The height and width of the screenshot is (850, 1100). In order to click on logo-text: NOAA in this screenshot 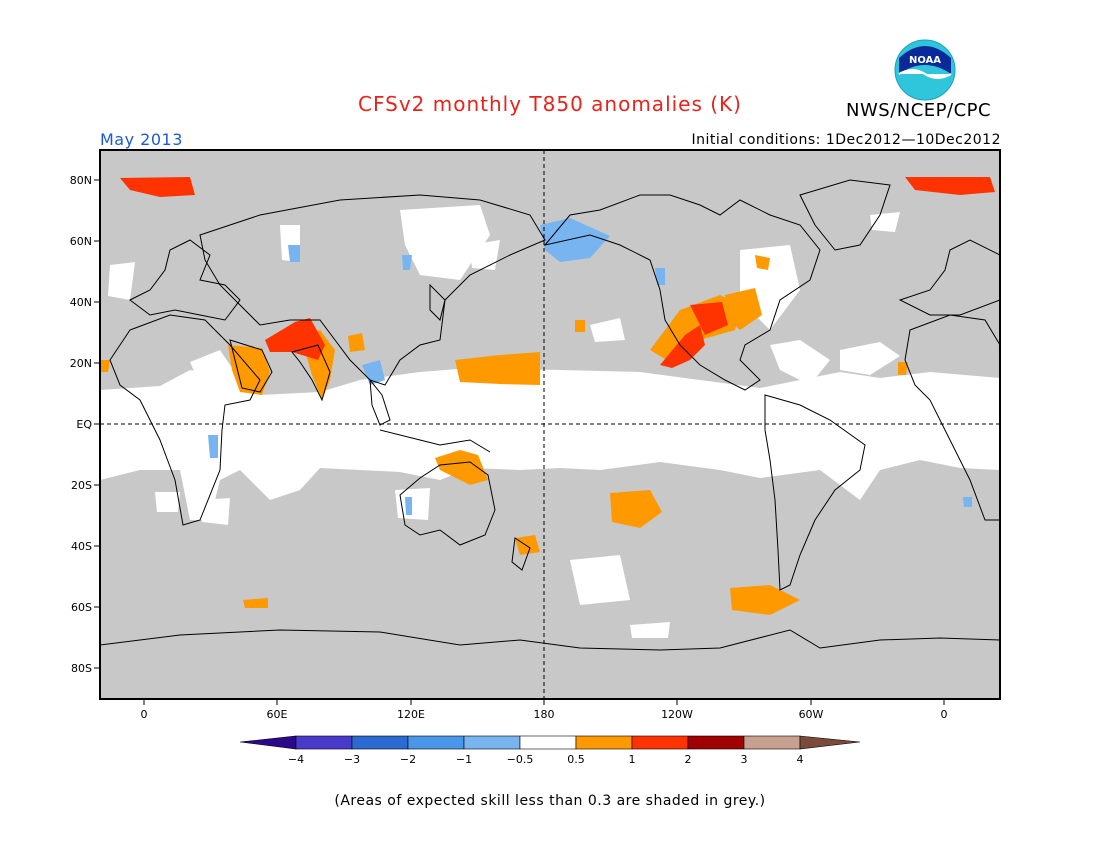, I will do `click(925, 60)`.